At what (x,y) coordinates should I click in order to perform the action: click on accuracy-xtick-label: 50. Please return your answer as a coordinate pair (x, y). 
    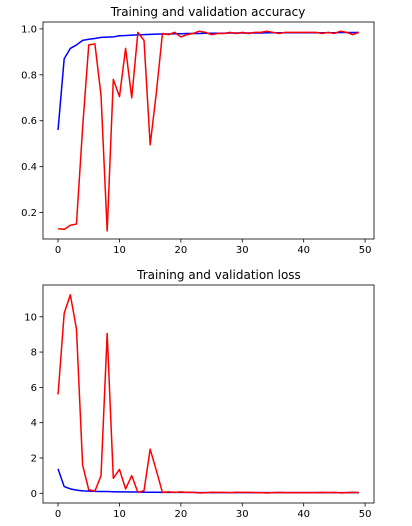
    Looking at the image, I should click on (365, 250).